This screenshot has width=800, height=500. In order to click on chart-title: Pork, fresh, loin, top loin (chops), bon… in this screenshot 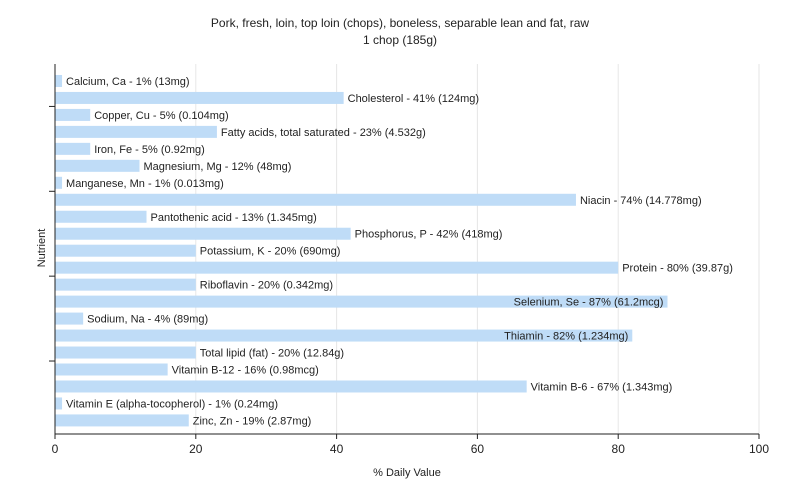, I will do `click(400, 23)`.